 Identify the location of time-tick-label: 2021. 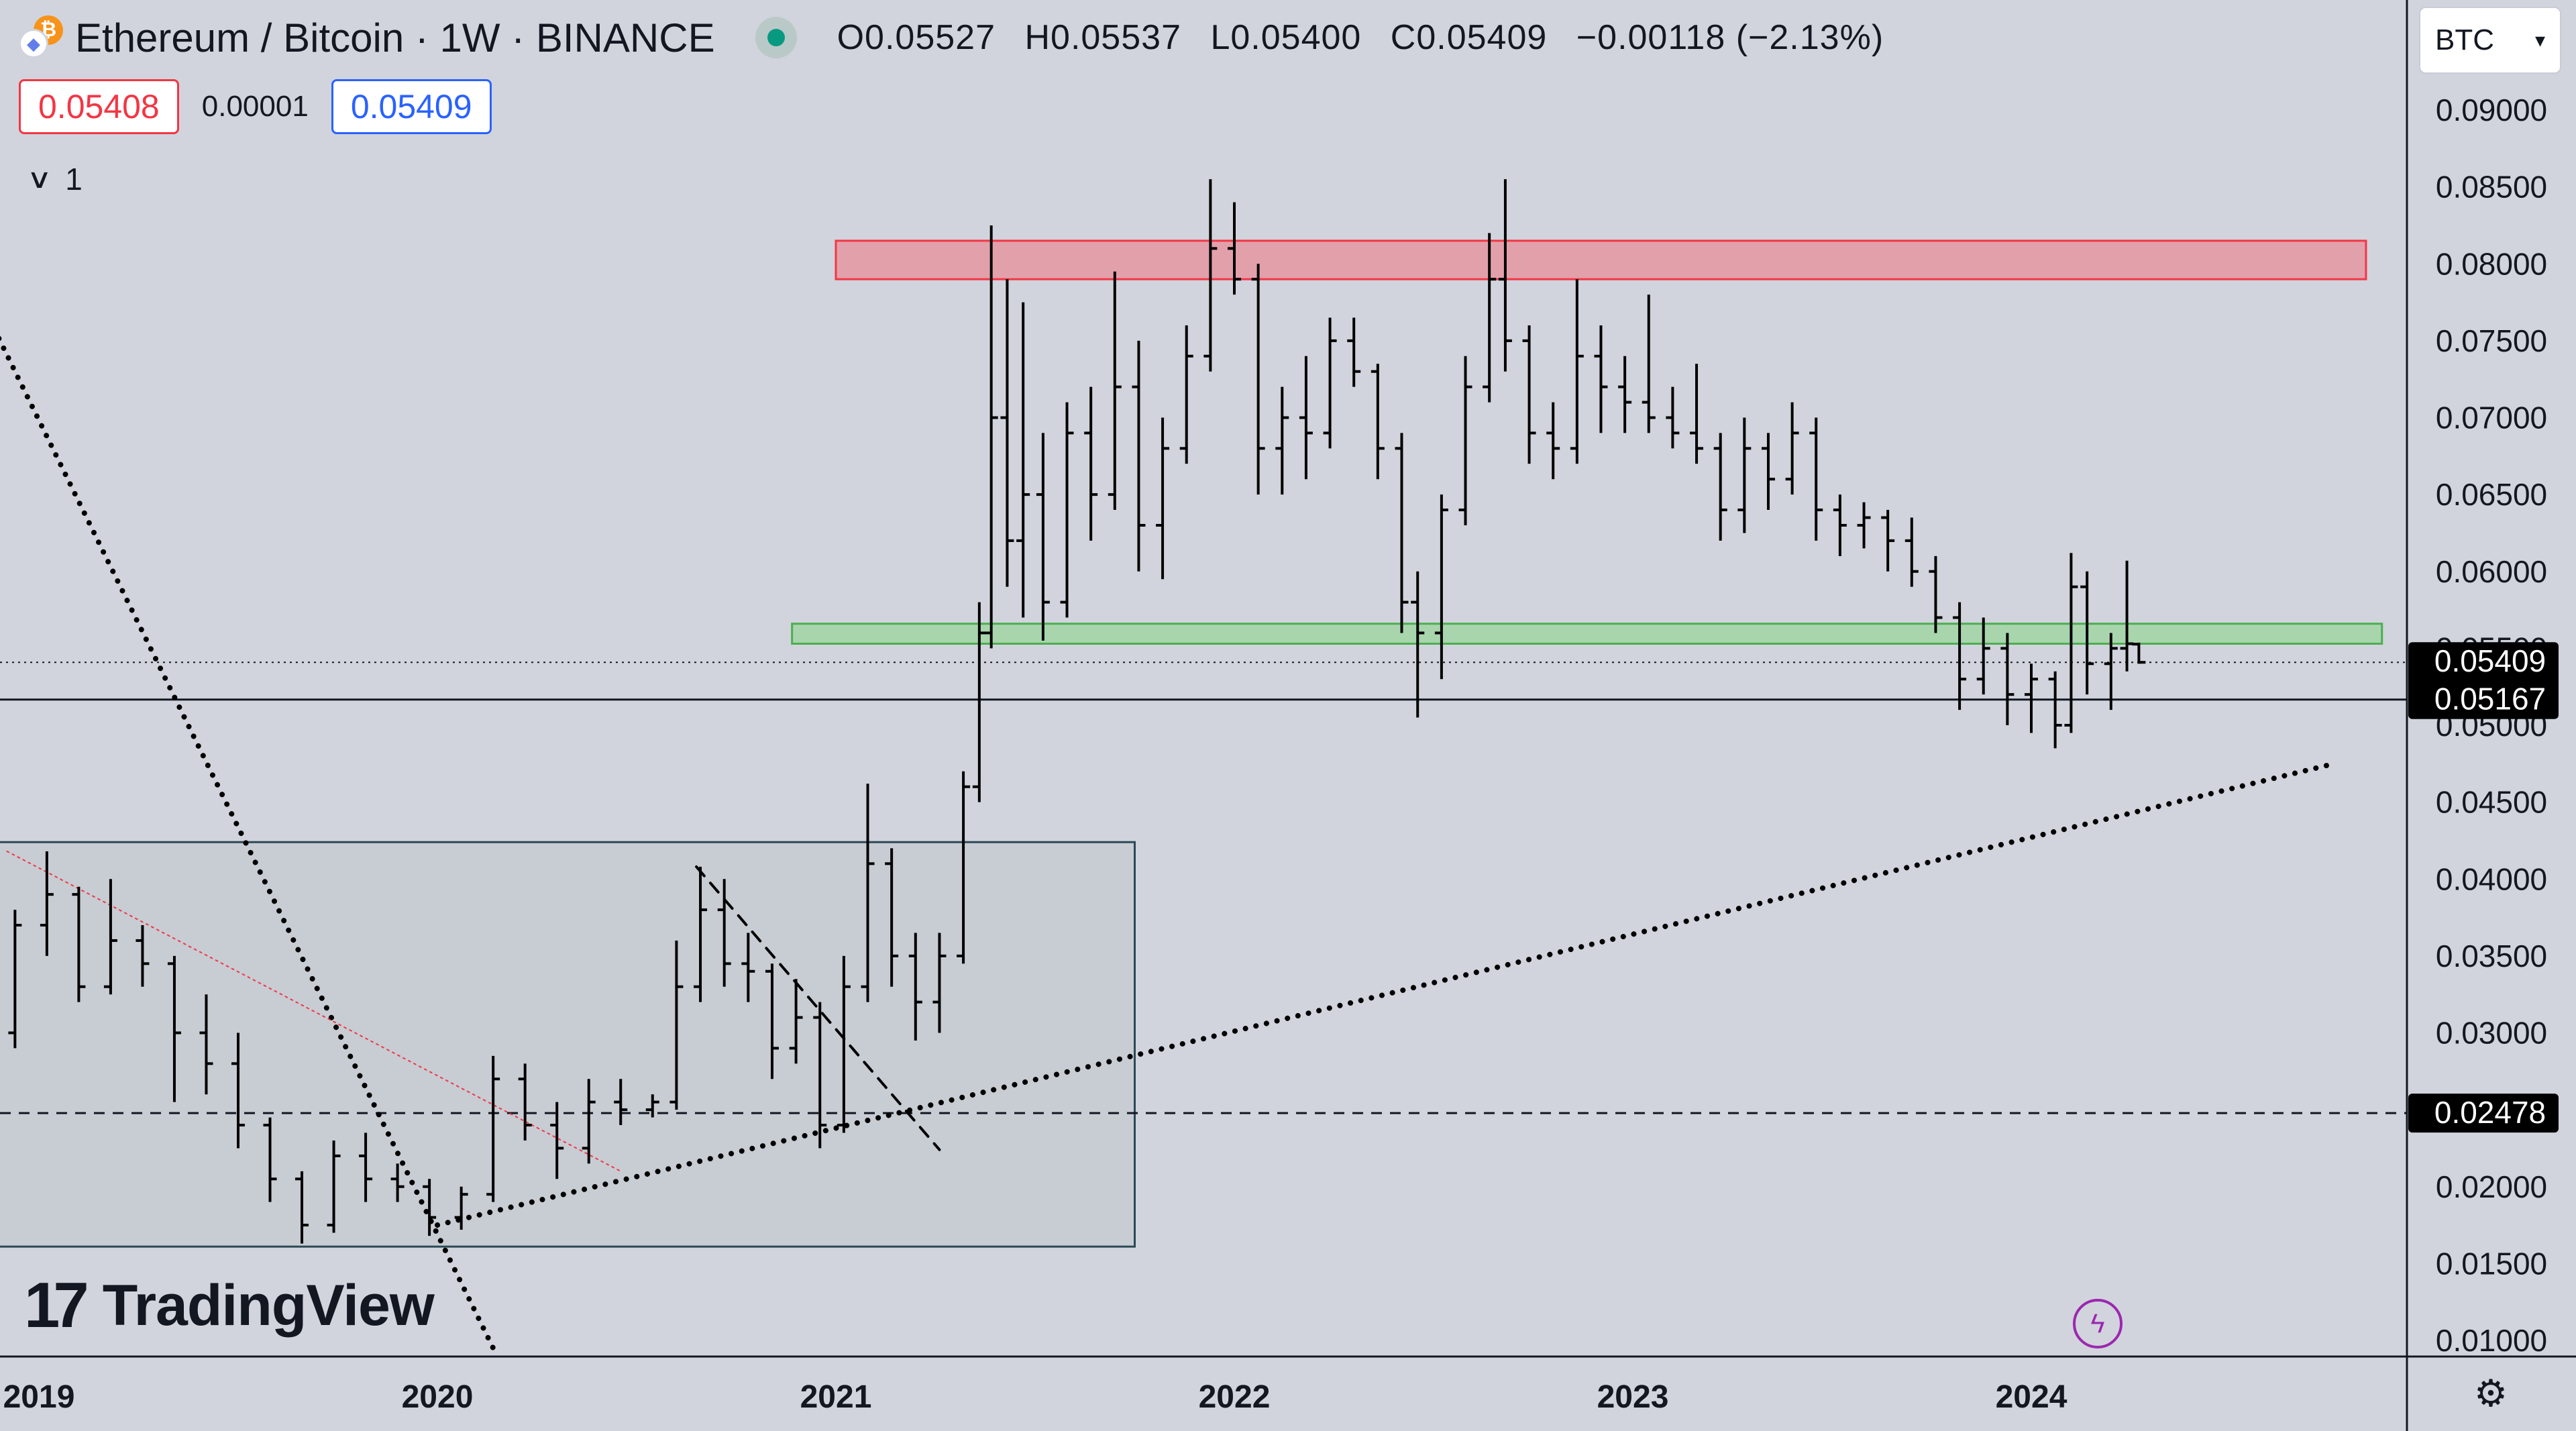
(836, 1397).